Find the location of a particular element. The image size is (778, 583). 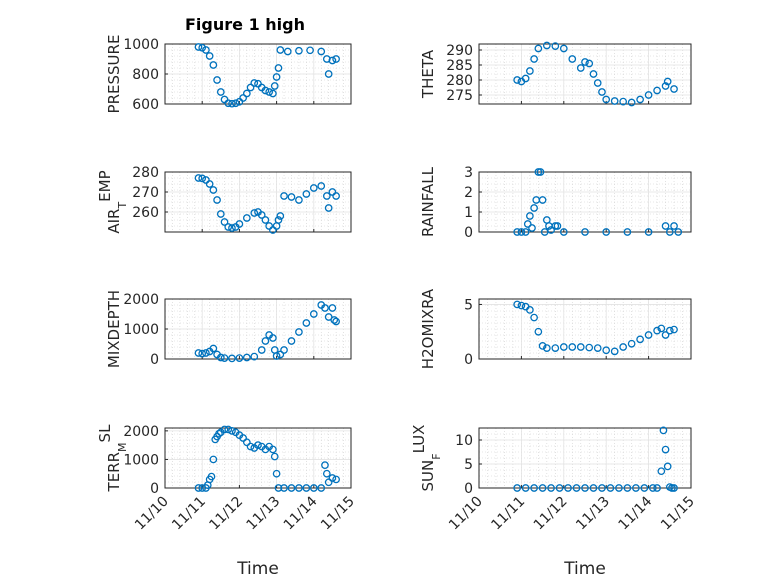

y-axis-label-main: TERR is located at coordinates (114, 472).